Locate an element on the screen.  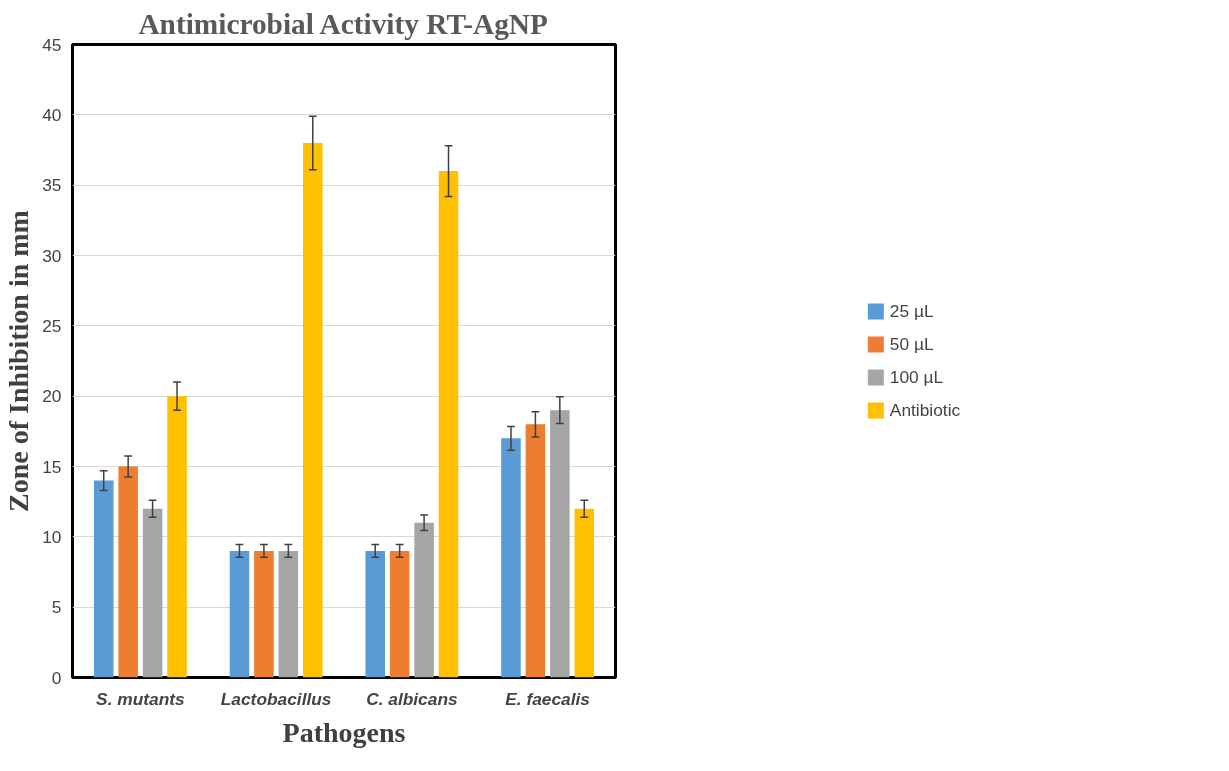
x-tick-label: S. mutants is located at coordinates (141, 698).